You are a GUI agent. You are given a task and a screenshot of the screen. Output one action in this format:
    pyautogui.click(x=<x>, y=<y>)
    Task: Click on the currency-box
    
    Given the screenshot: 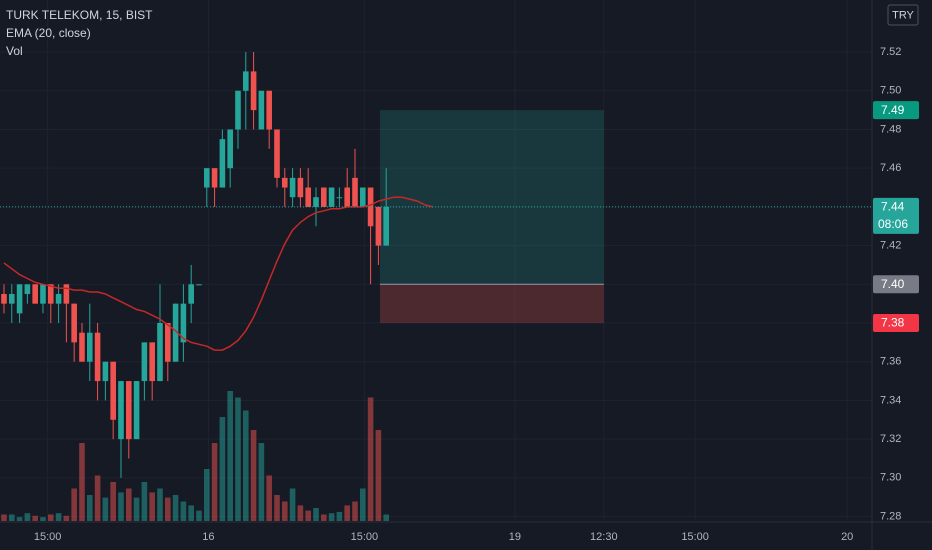 What is the action you would take?
    pyautogui.click(x=903, y=15)
    